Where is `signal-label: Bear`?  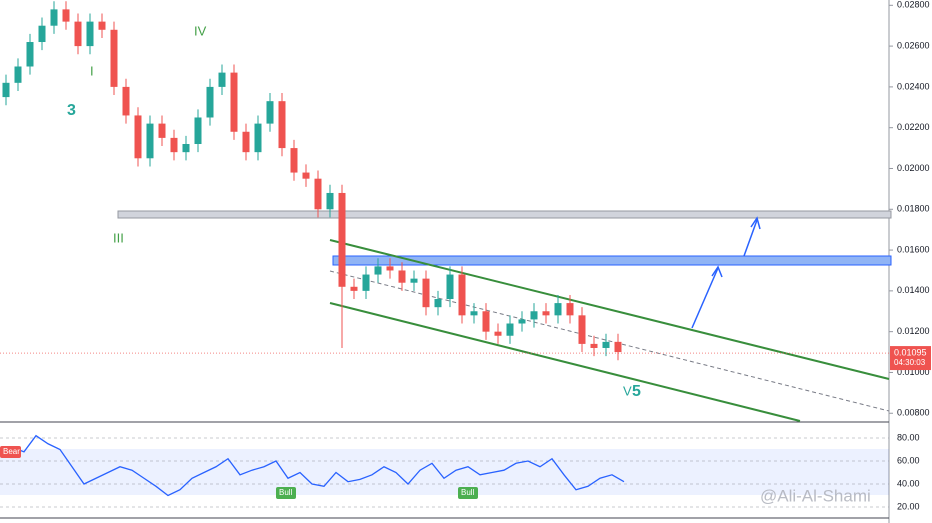
signal-label: Bear is located at coordinates (11, 451).